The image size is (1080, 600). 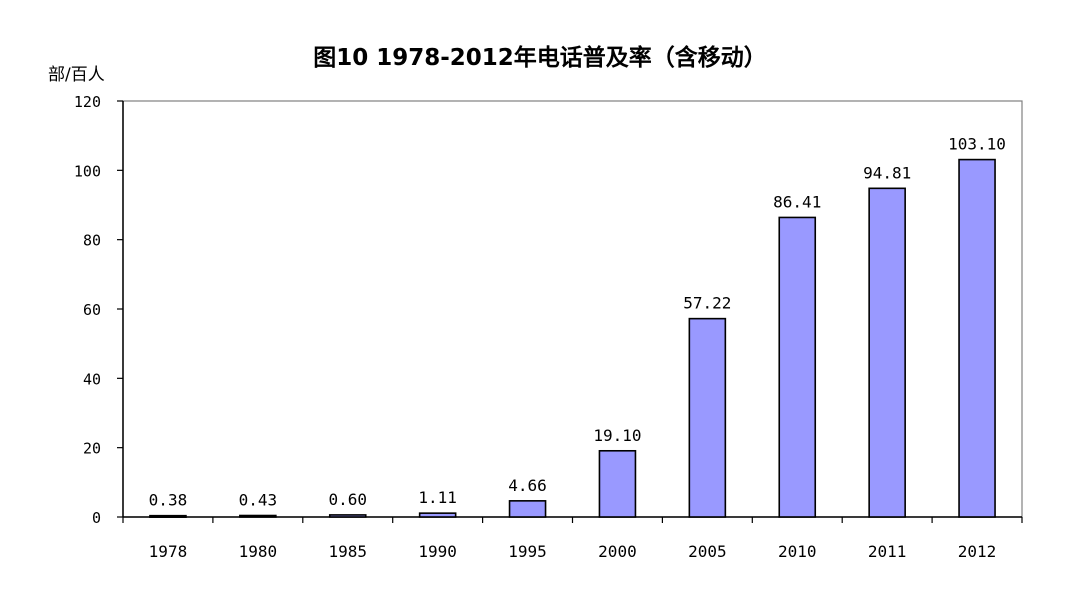 I want to click on bar-1980, so click(x=258, y=516).